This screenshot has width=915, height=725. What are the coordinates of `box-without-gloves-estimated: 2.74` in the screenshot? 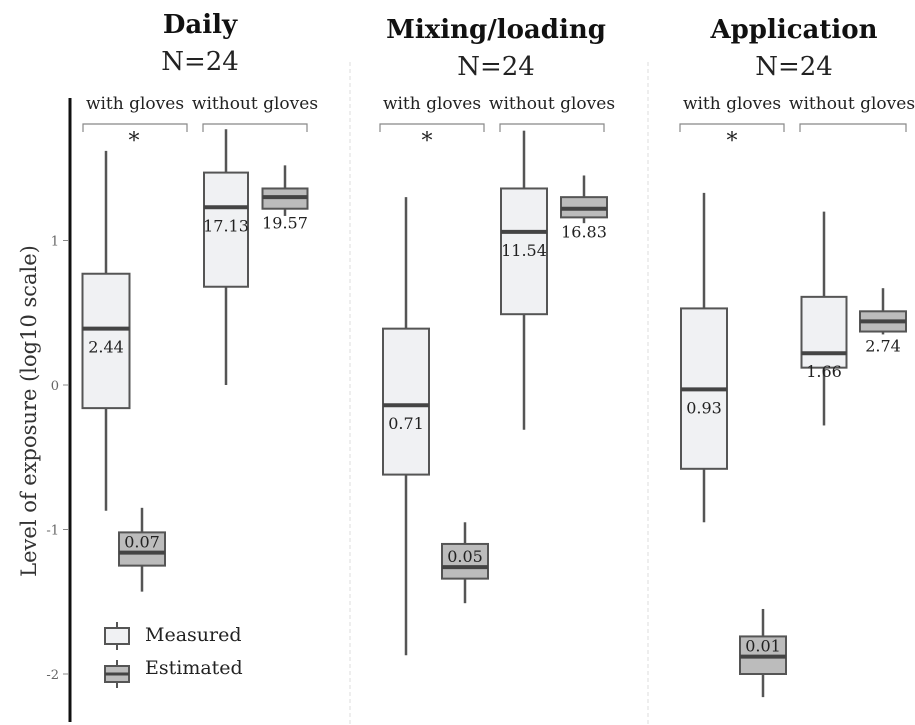 It's located at (883, 322).